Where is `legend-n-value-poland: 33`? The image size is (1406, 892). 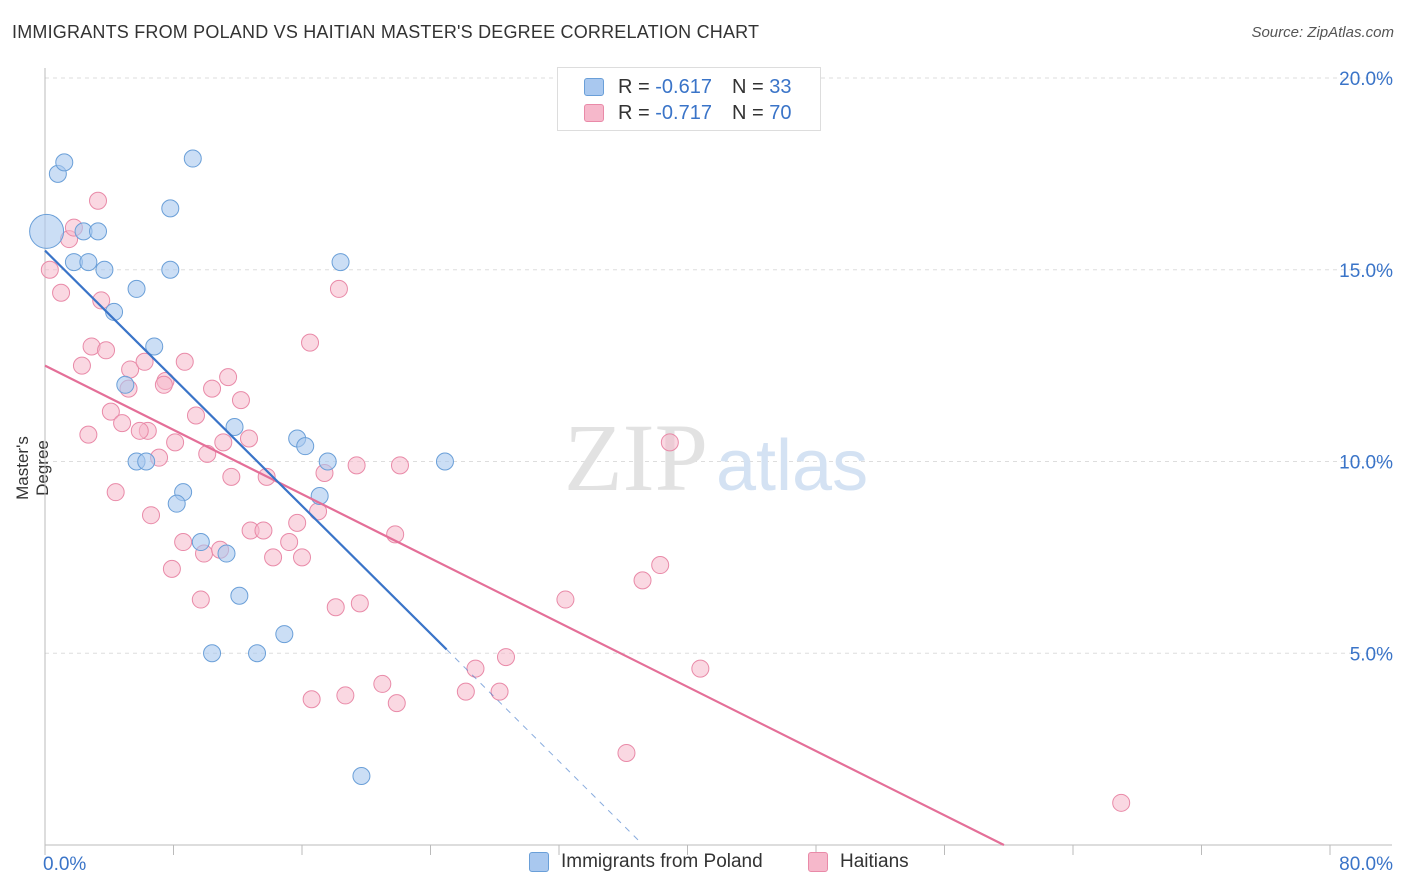
legend-n-value-poland: 33 is located at coordinates (780, 86).